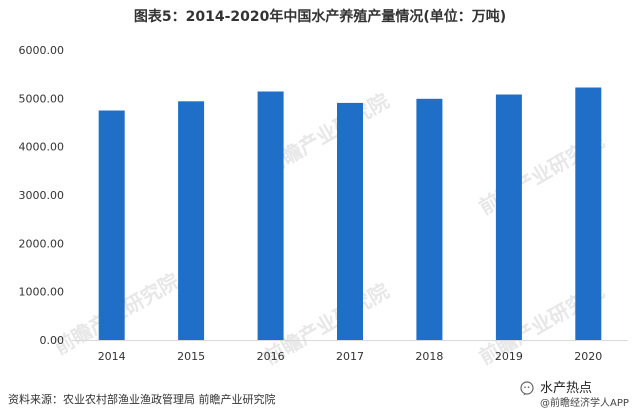 The width and height of the screenshot is (640, 413). I want to click on y-tick-label: 5000.00, so click(42, 98).